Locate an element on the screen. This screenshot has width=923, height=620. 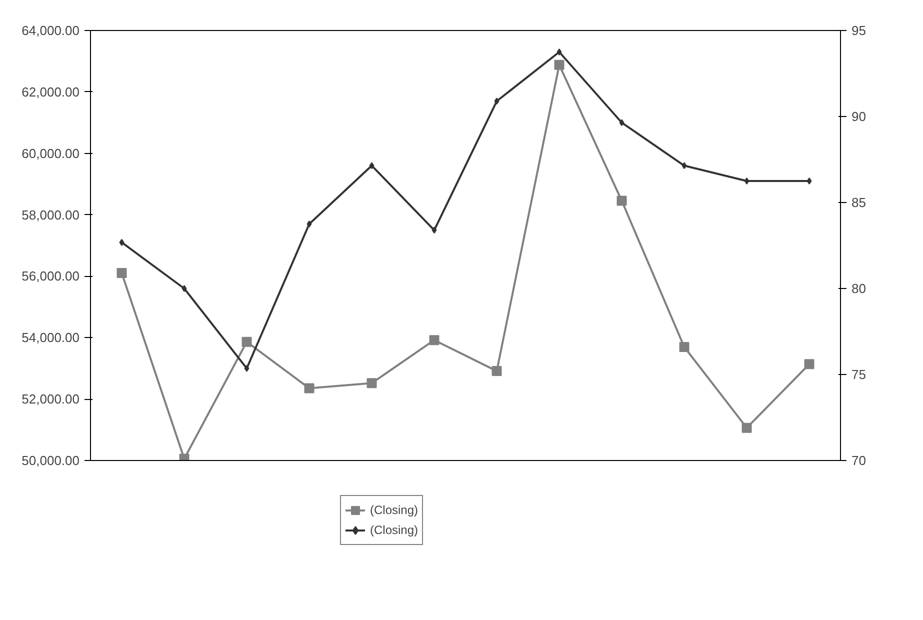
y-tick-label: 56,000.00 is located at coordinates (51, 276).